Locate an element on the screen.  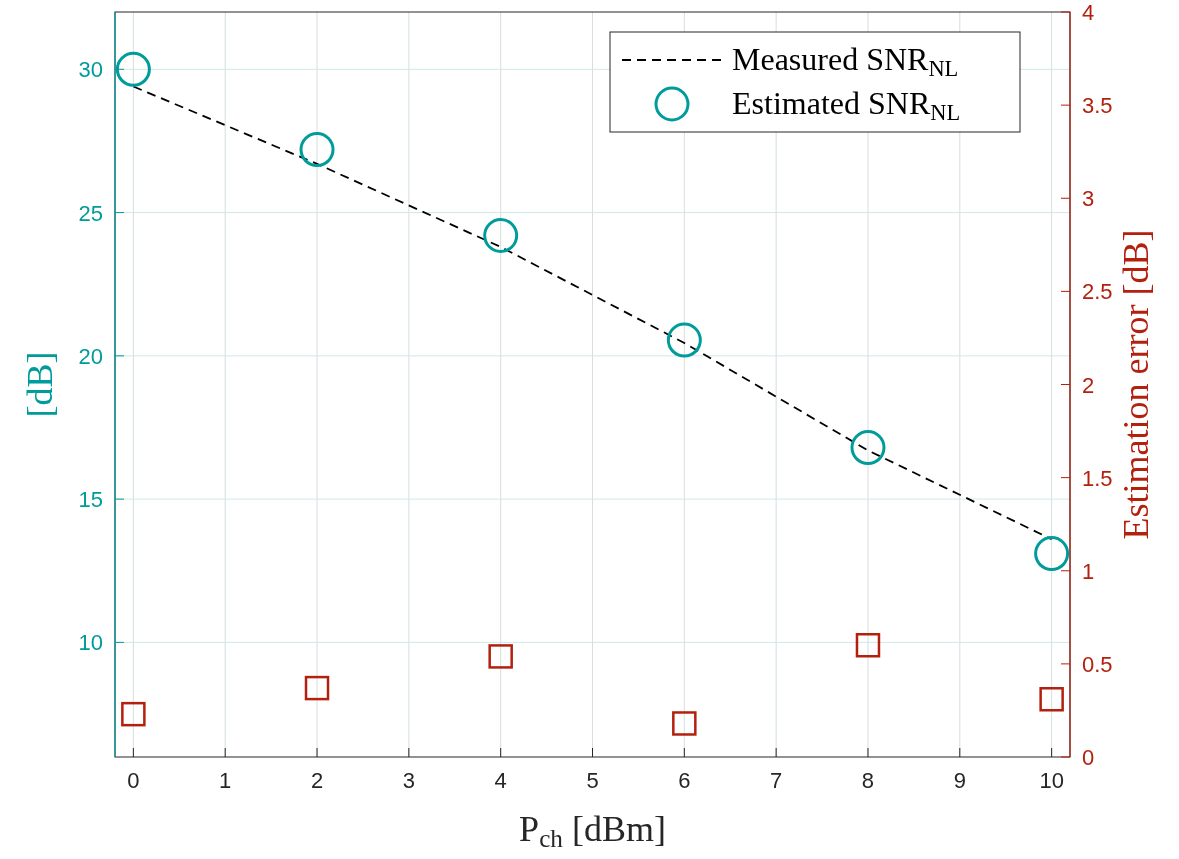
y-tick-label: 20 is located at coordinates (90, 356).